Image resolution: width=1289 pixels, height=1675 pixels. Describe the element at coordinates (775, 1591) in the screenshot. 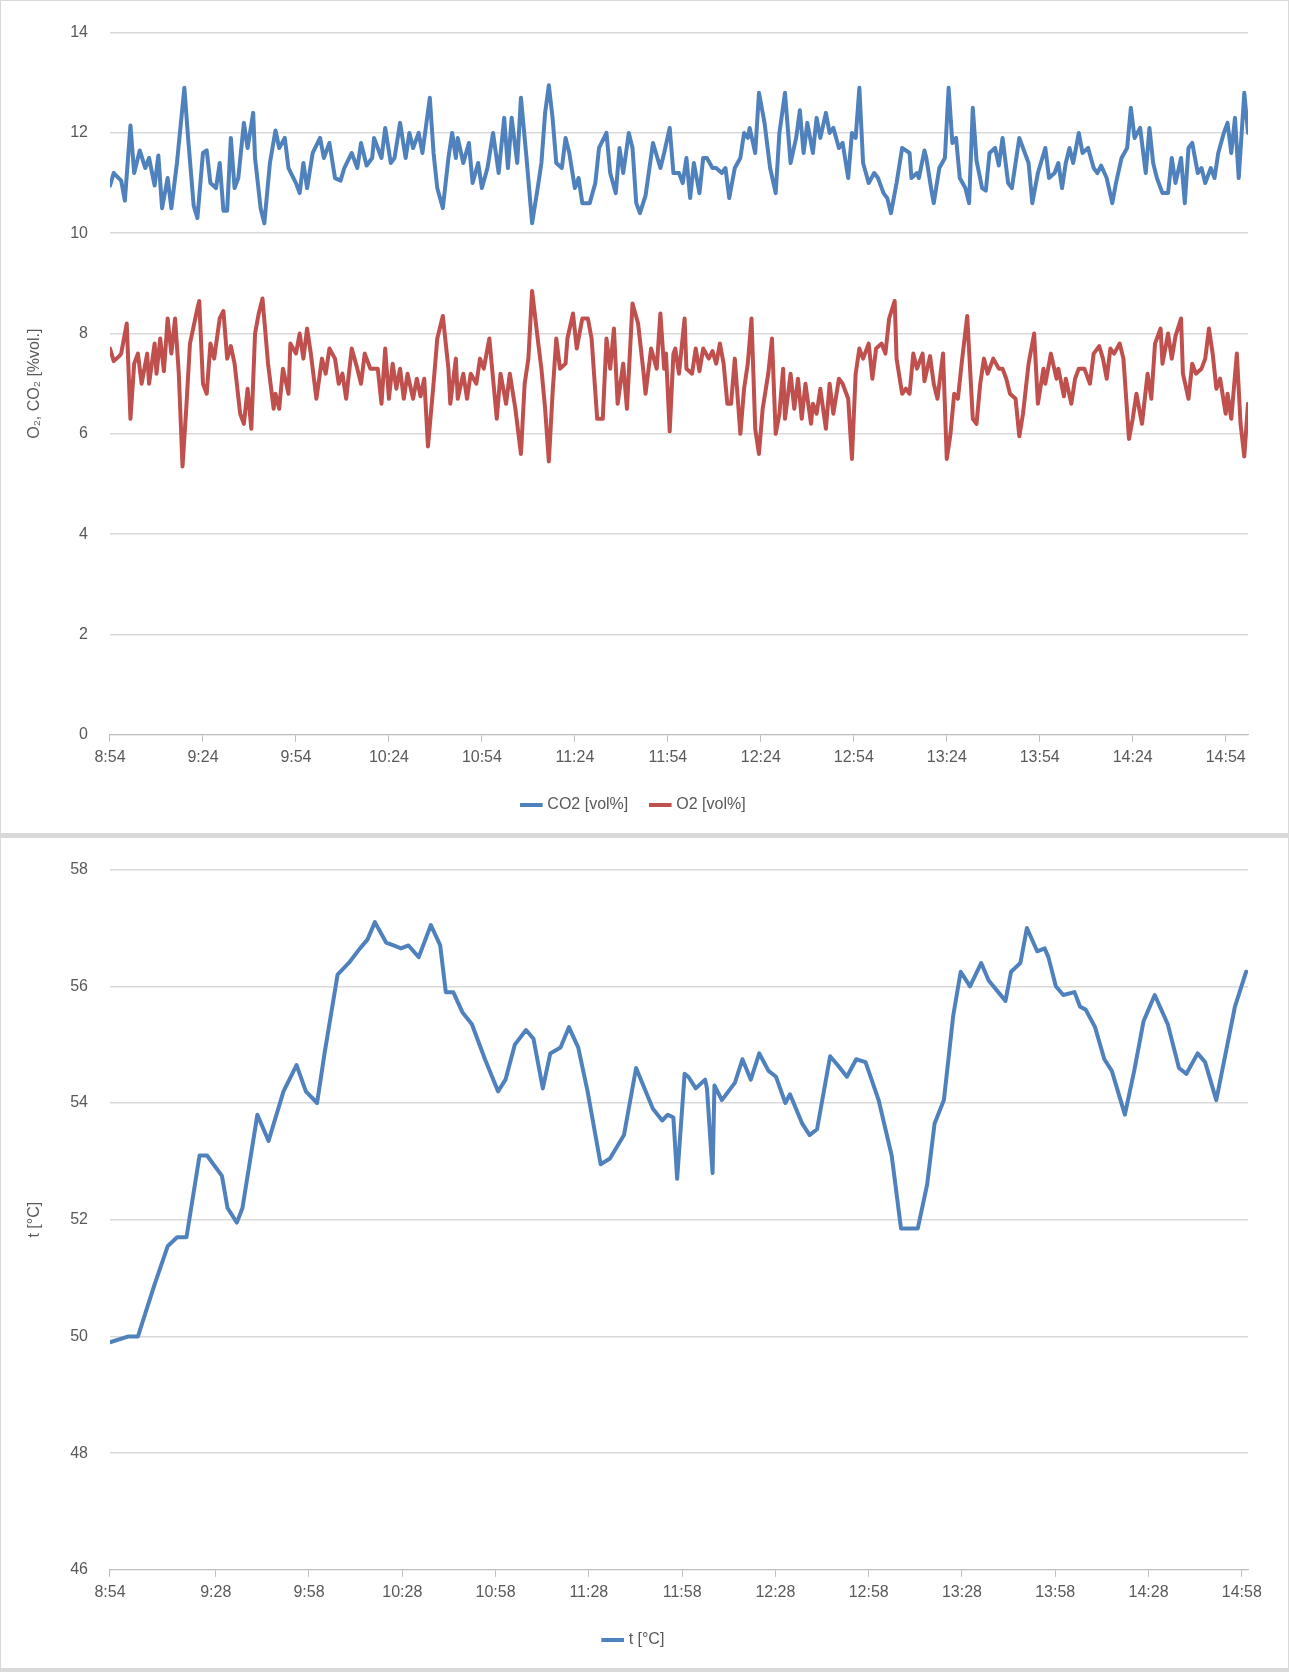

I see `x-tick-label: 12:28` at that location.